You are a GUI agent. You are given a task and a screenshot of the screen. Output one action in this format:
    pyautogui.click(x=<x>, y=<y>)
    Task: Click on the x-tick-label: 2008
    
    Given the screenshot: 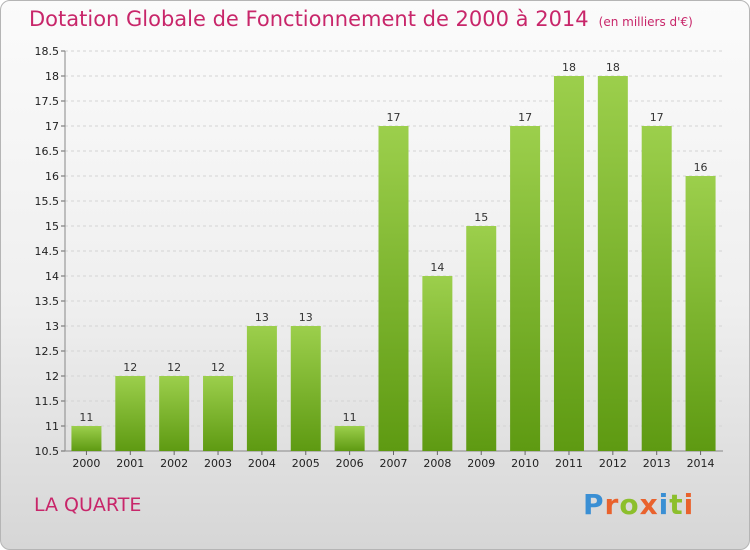 What is the action you would take?
    pyautogui.click(x=437, y=463)
    